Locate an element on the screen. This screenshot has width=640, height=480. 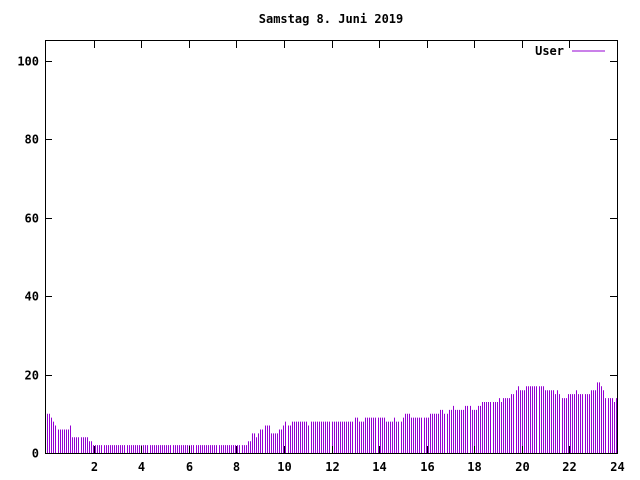
series-bars is located at coordinates (332, 417).